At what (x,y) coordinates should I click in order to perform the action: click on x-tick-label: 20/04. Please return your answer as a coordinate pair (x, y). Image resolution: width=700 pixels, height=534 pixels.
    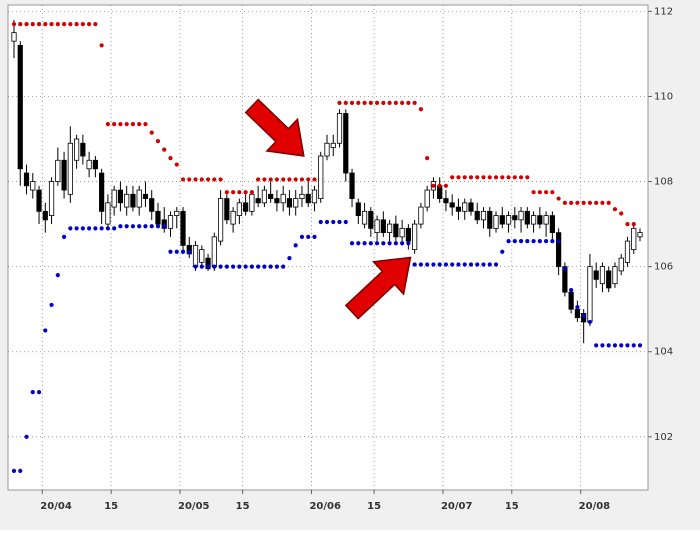
    Looking at the image, I should click on (56, 506).